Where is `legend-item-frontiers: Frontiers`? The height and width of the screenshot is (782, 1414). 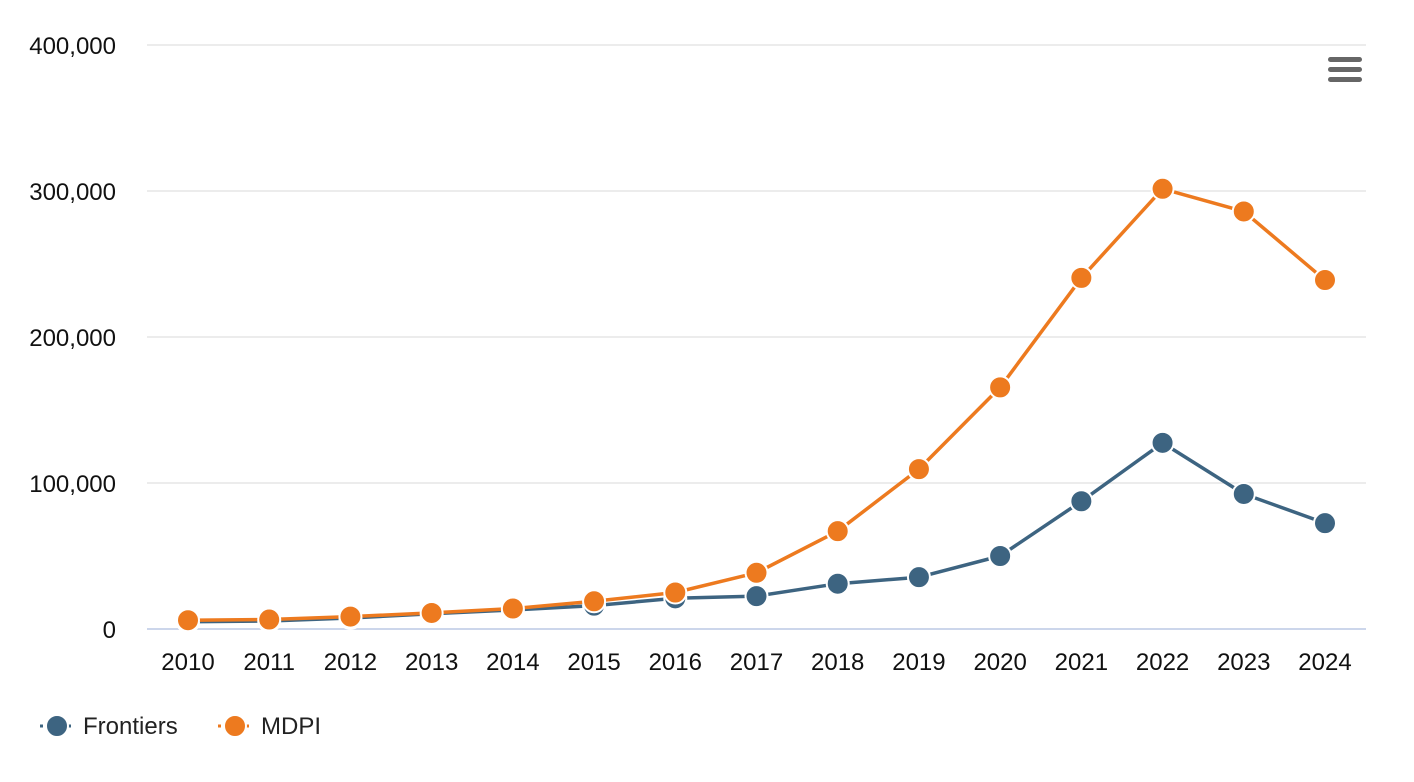
legend-item-frontiers: Frontiers is located at coordinates (109, 726).